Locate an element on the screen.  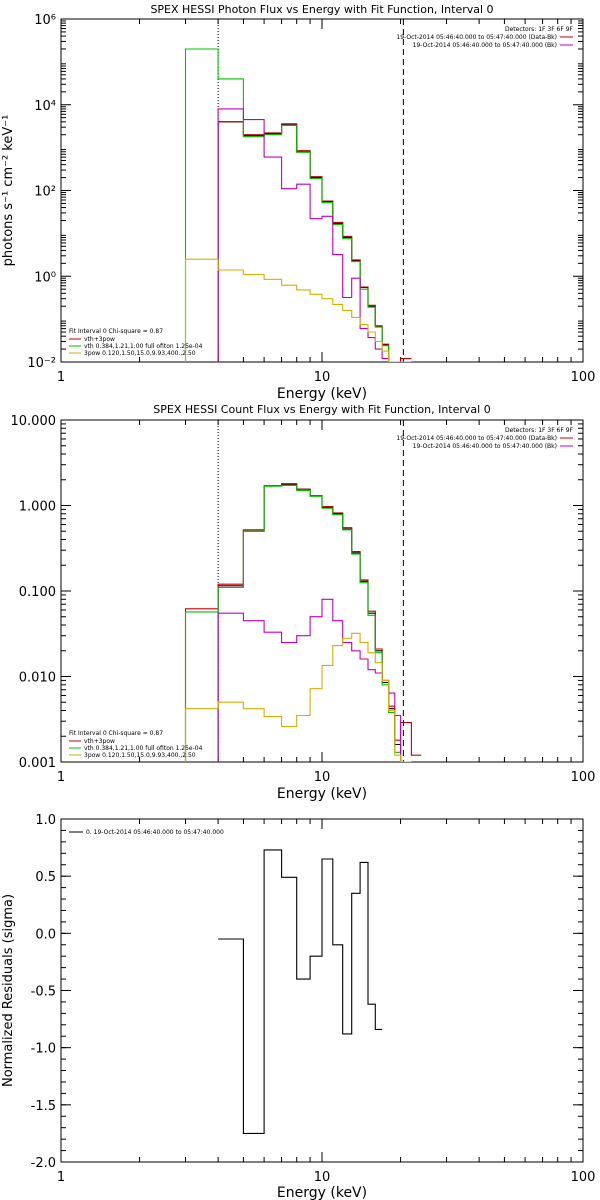
photon-xtick-label: 100 is located at coordinates (583, 377).